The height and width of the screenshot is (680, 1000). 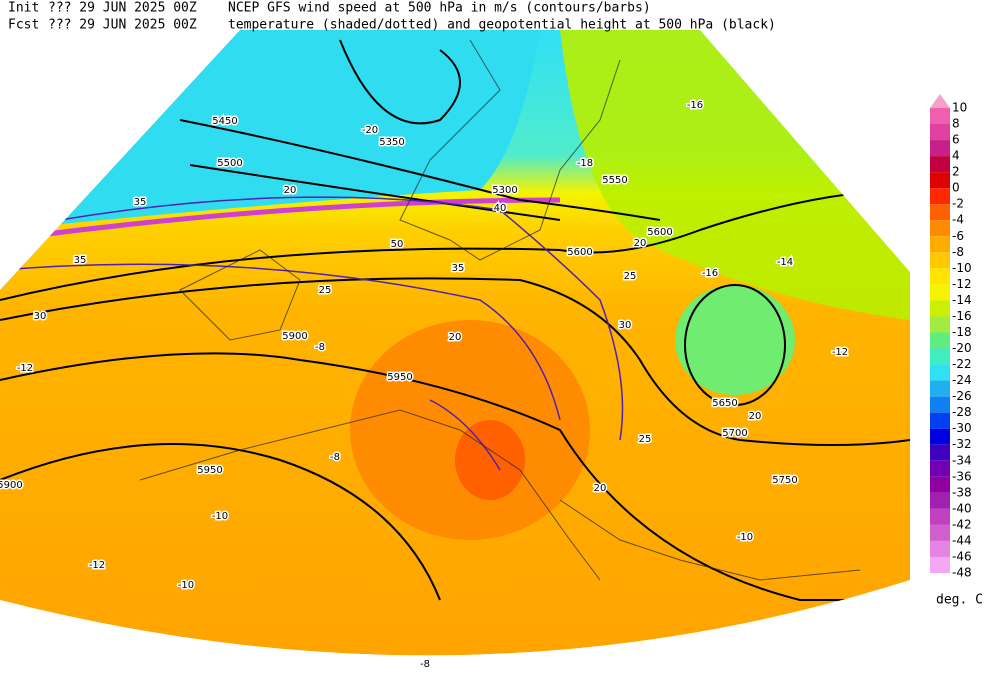 What do you see at coordinates (962, 540) in the screenshot?
I see `colorbar-tick-label: -44` at bounding box center [962, 540].